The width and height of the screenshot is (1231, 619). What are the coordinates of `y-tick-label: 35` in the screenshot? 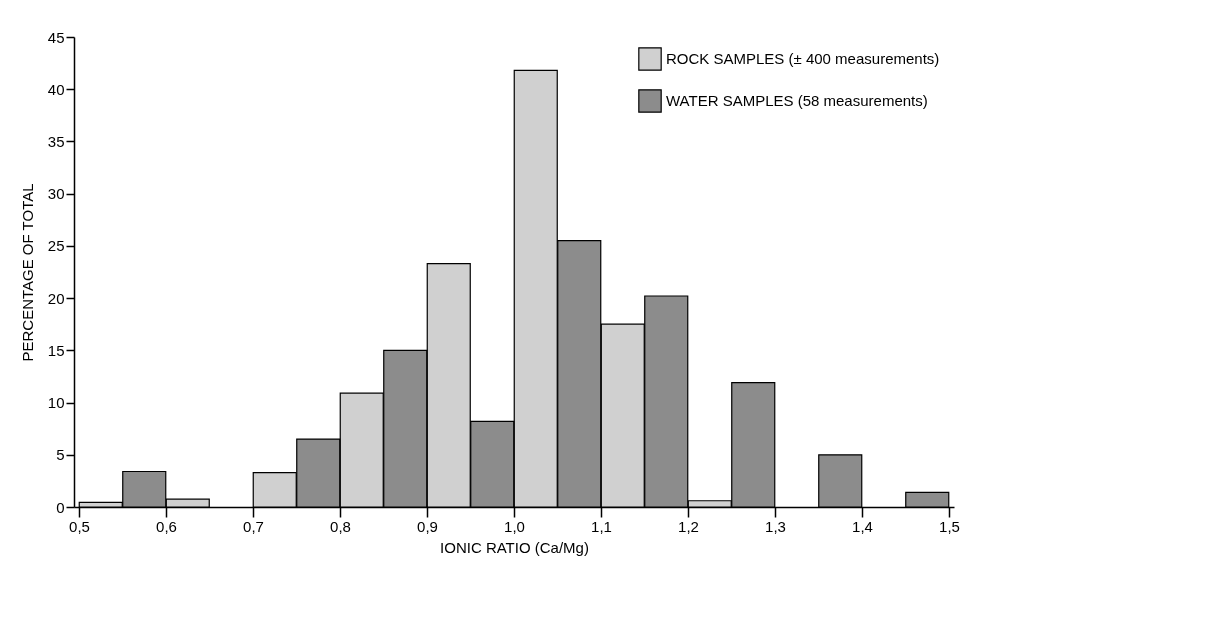 It's located at (56, 141).